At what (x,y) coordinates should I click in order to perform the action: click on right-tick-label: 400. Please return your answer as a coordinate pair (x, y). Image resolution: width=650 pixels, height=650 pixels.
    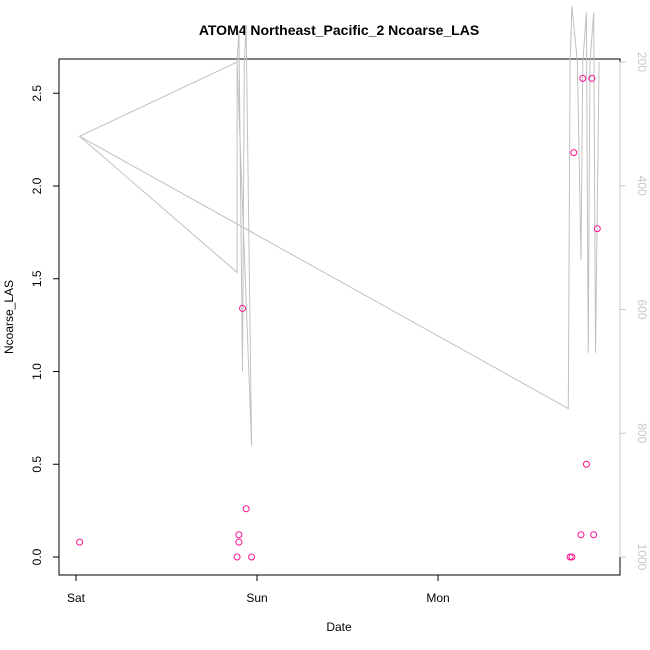
    Looking at the image, I should click on (642, 186).